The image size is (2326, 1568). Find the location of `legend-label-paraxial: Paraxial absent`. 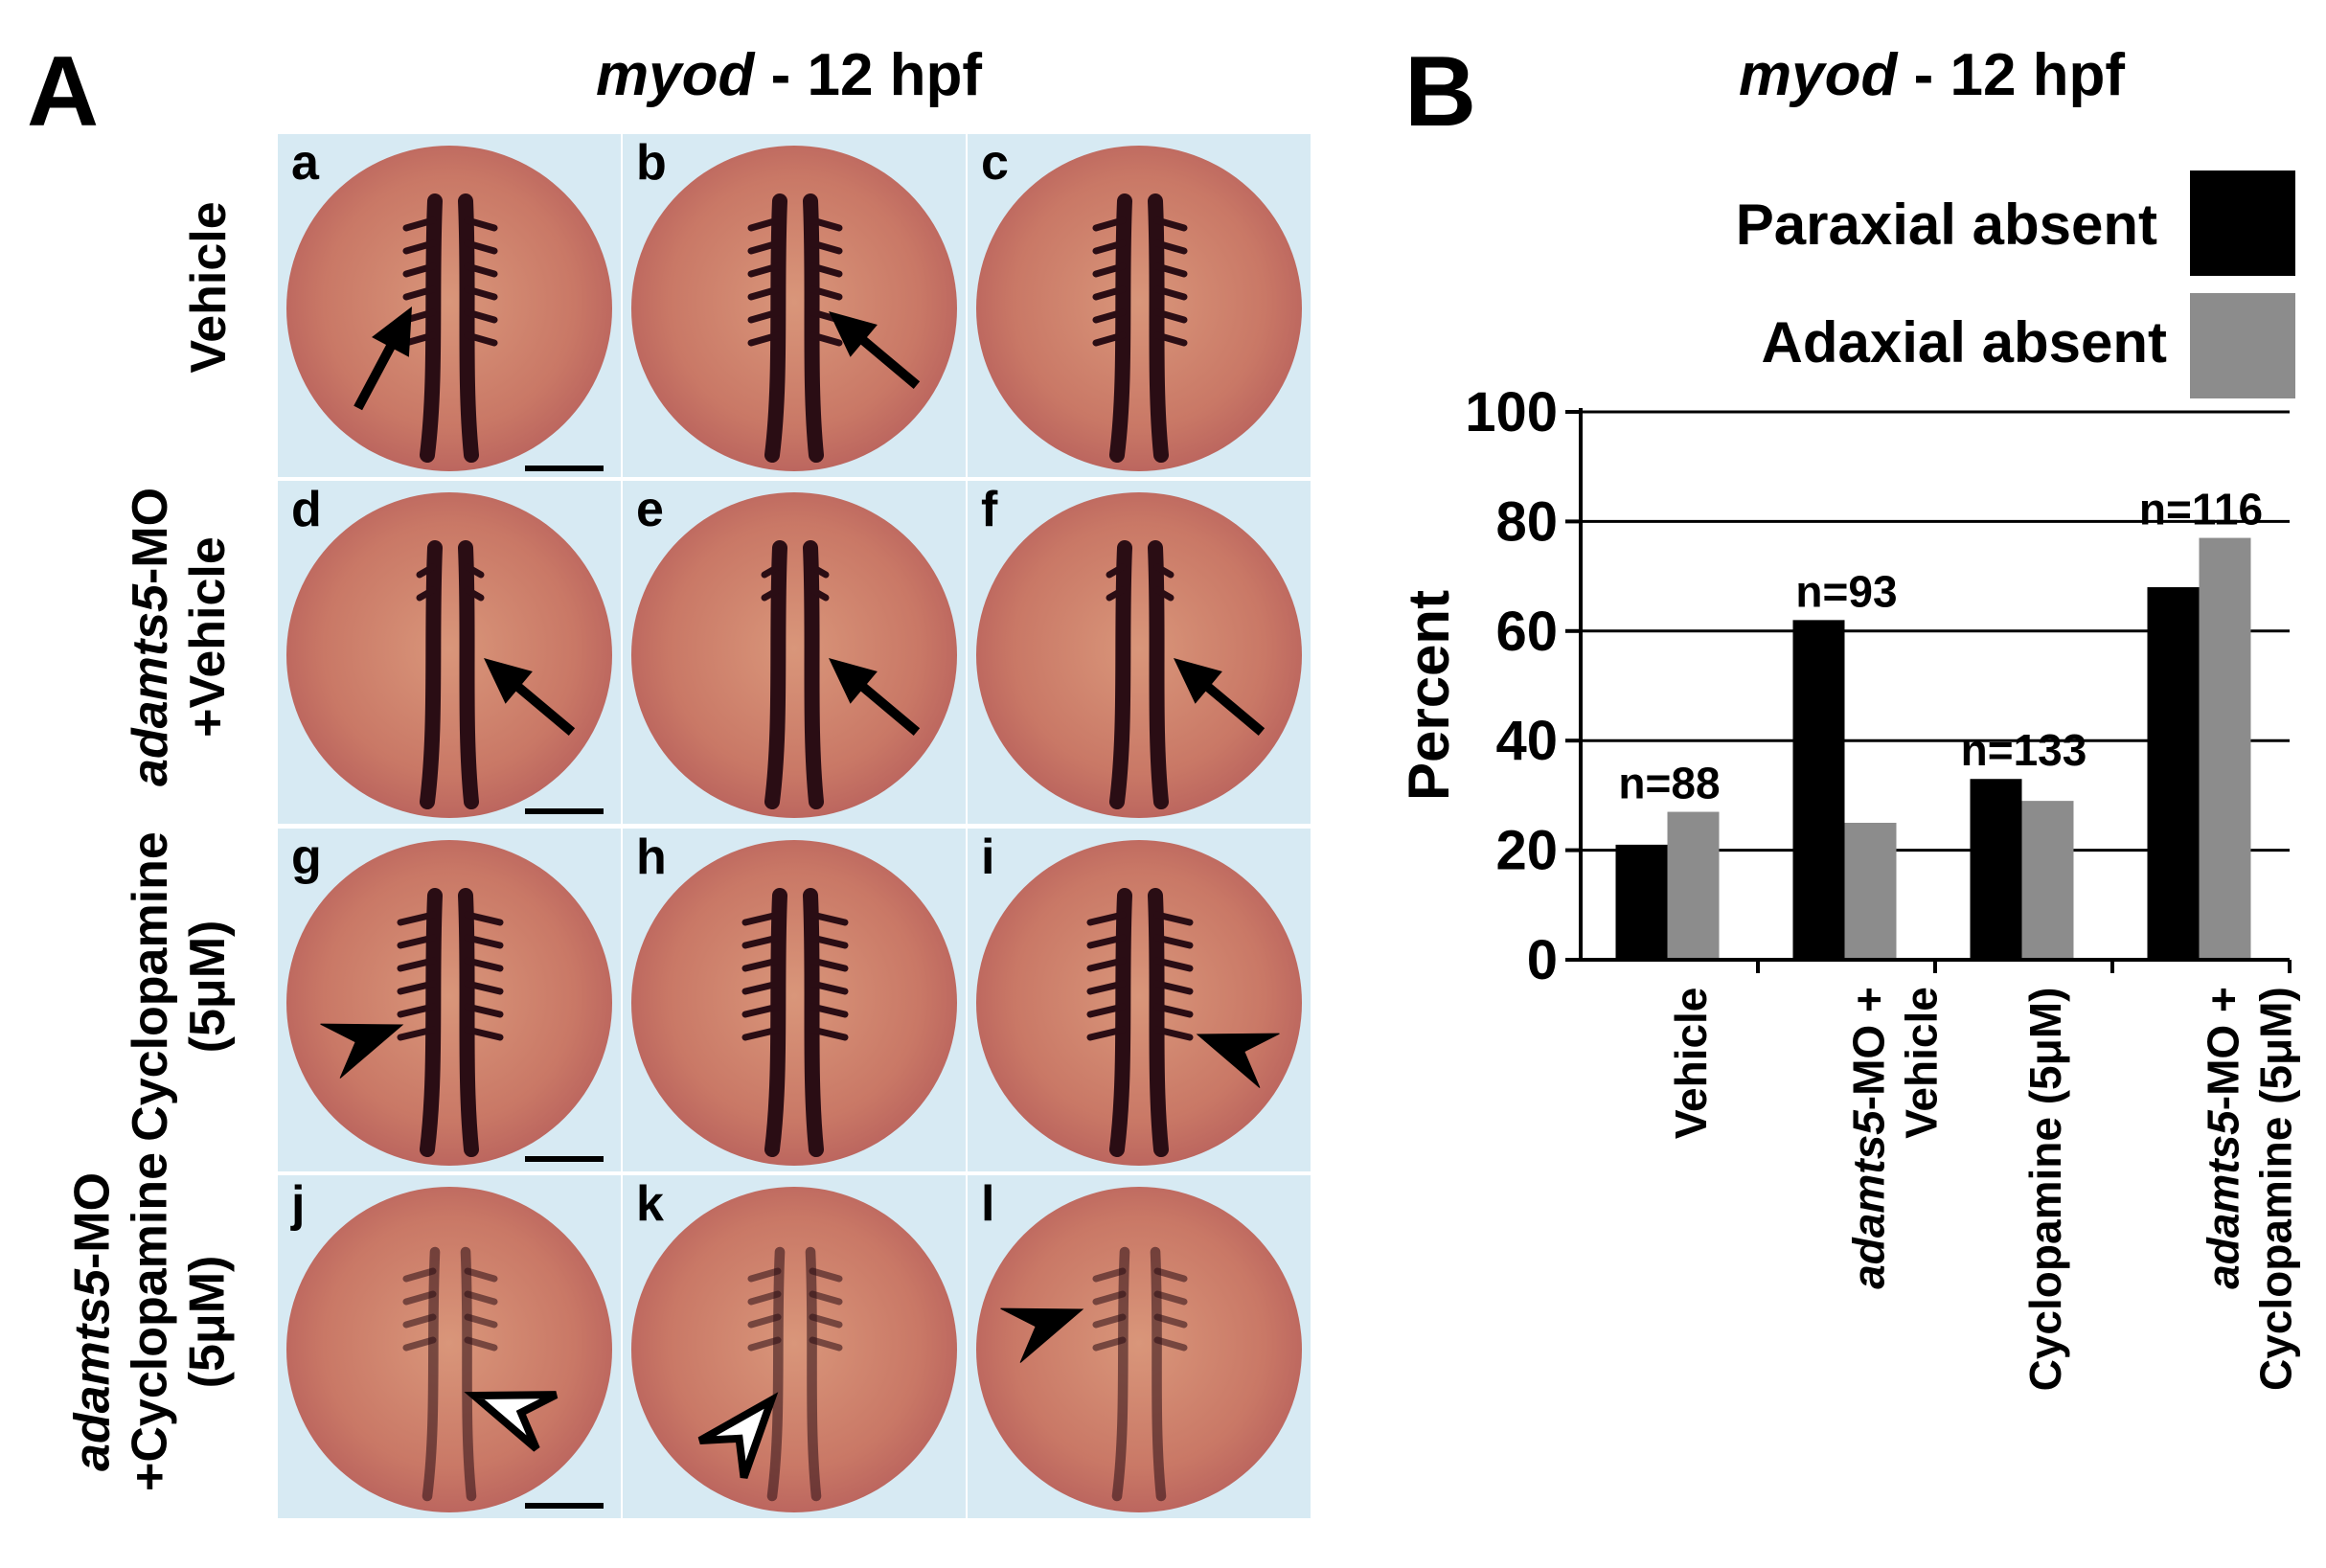

legend-label-paraxial: Paraxial absent is located at coordinates (1946, 225).